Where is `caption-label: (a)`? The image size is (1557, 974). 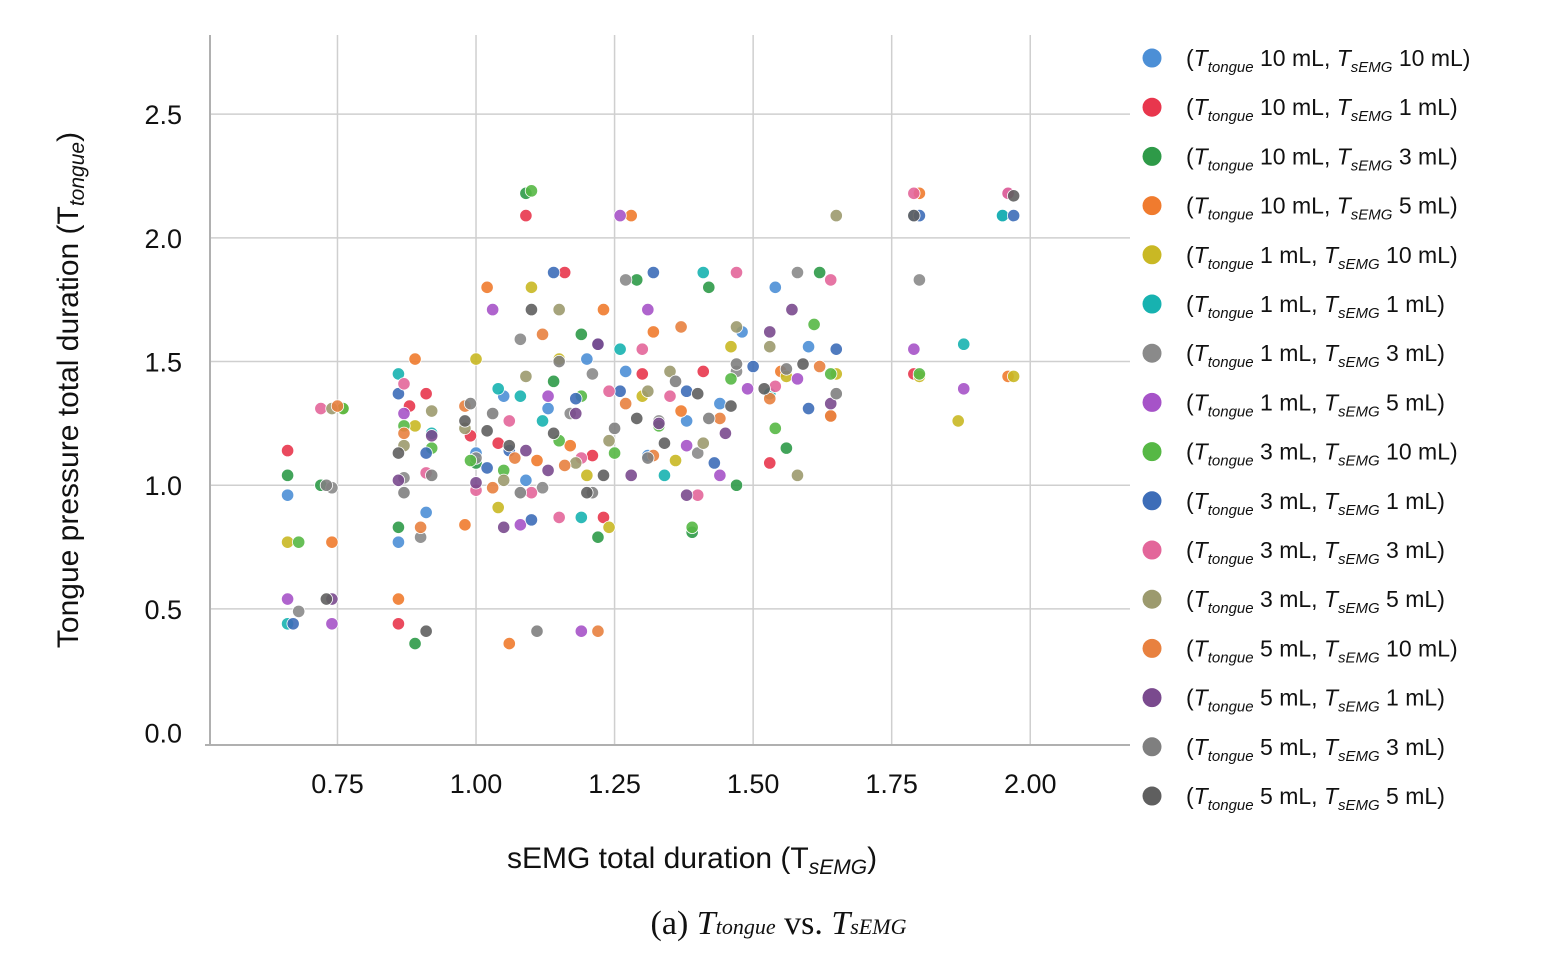 caption-label: (a) is located at coordinates (669, 923).